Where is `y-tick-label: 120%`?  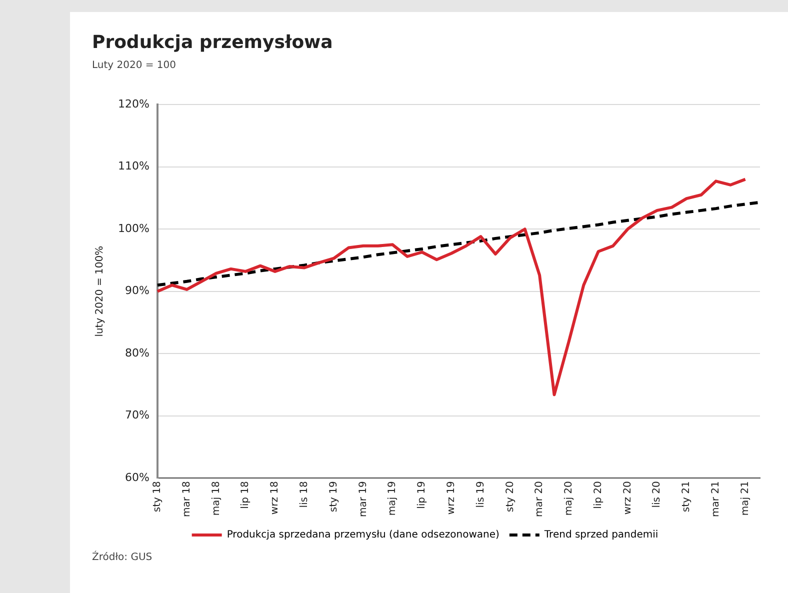 y-tick-label: 120% is located at coordinates (134, 103).